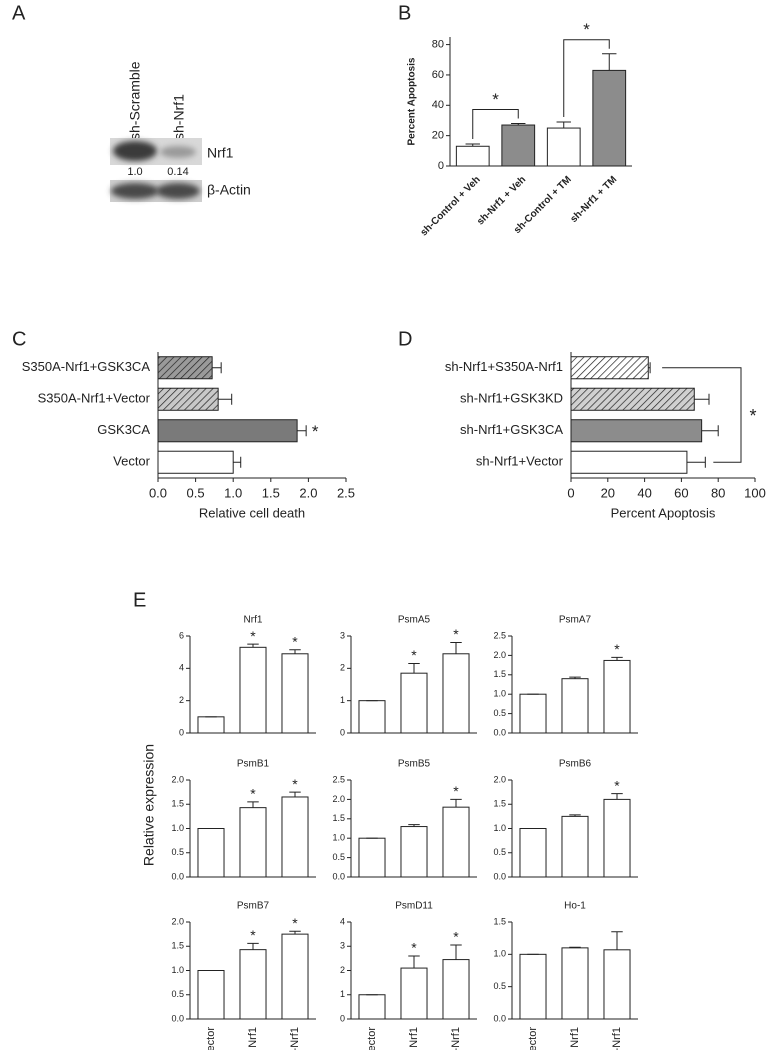 Image resolution: width=769 pixels, height=1050 pixels. I want to click on y-tick-label: Vector, so click(132, 461).